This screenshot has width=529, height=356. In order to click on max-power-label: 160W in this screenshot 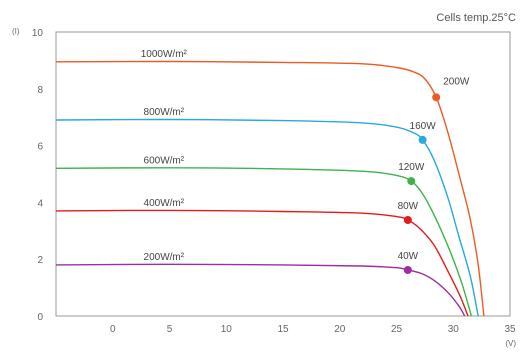, I will do `click(423, 126)`.